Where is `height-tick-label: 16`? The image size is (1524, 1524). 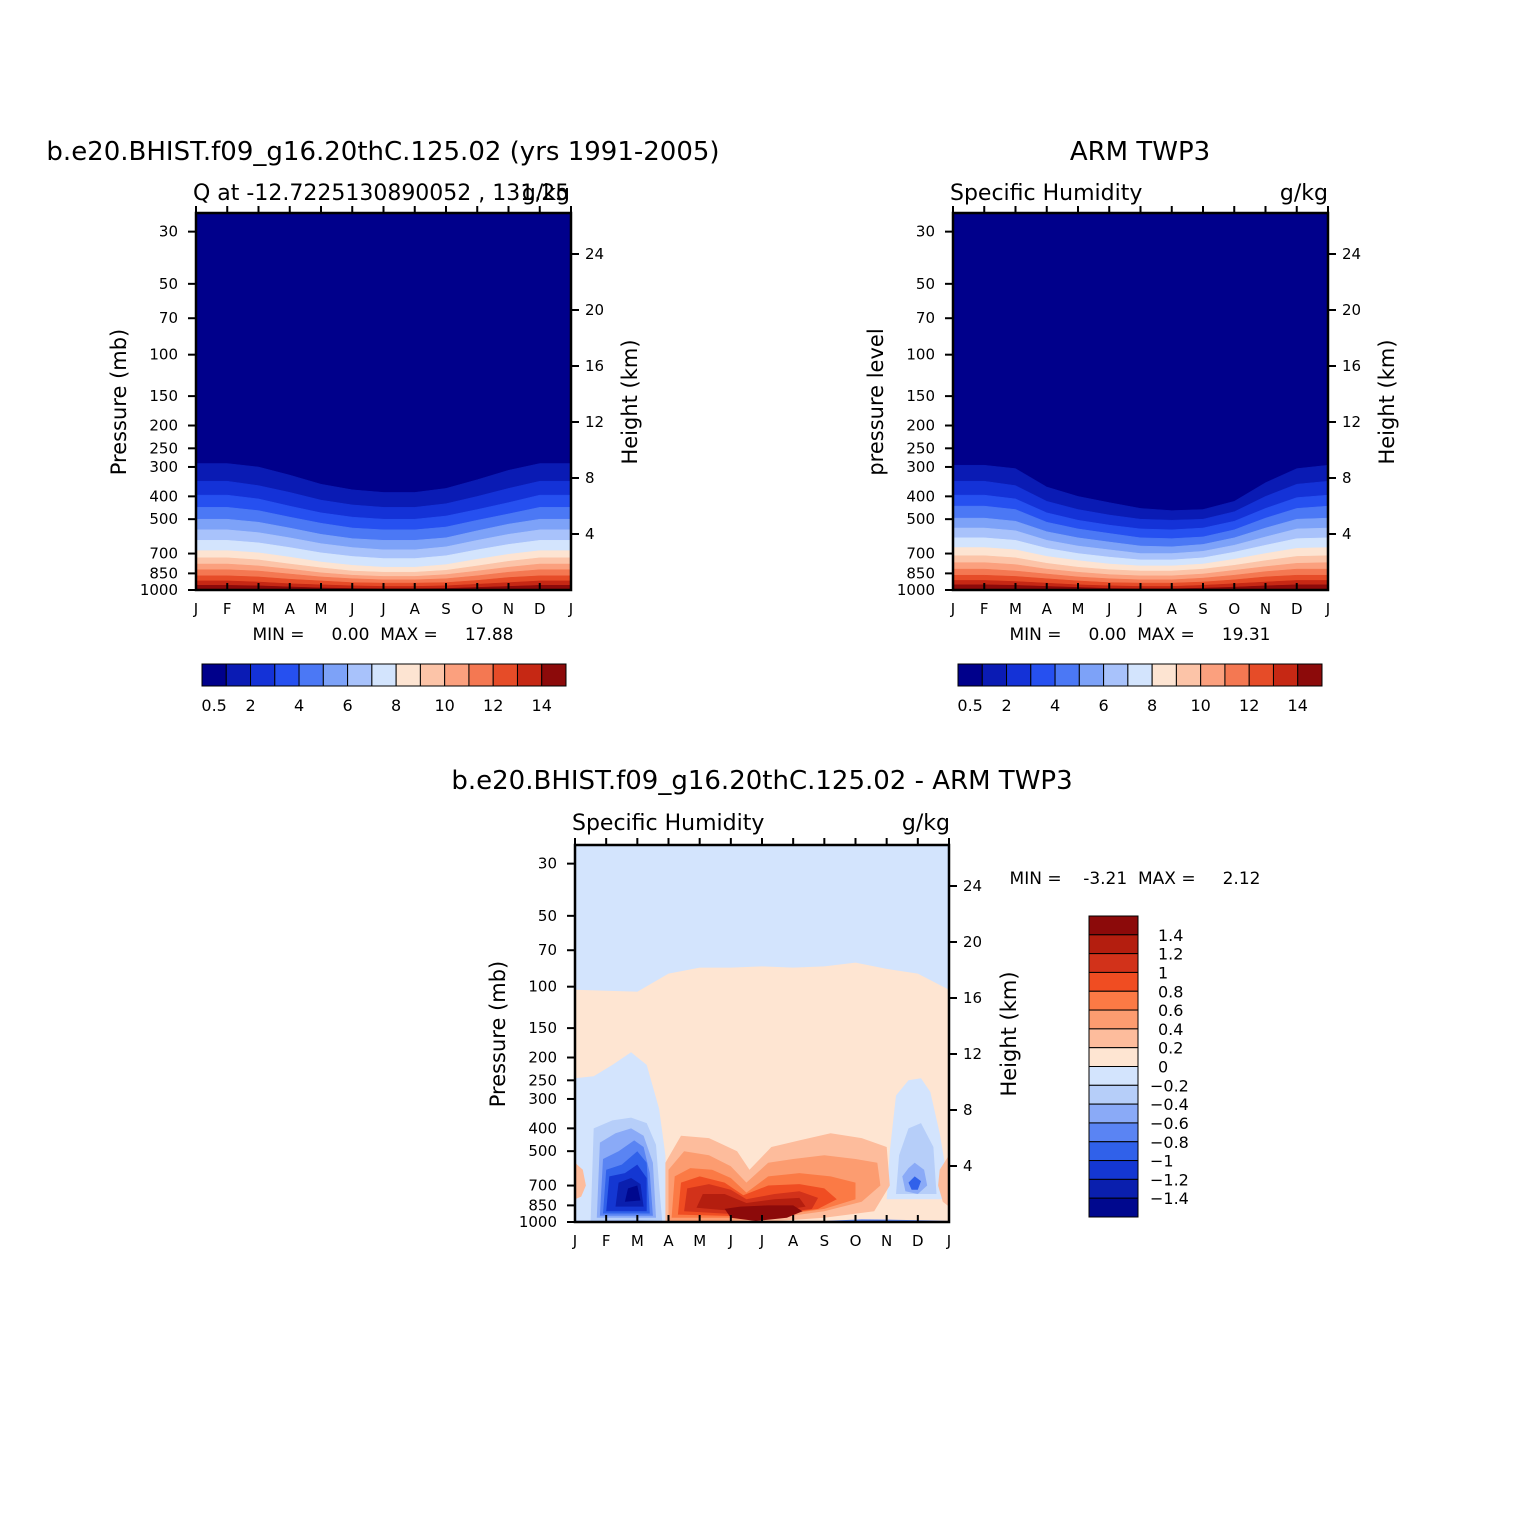 height-tick-label: 16 is located at coordinates (1351, 366).